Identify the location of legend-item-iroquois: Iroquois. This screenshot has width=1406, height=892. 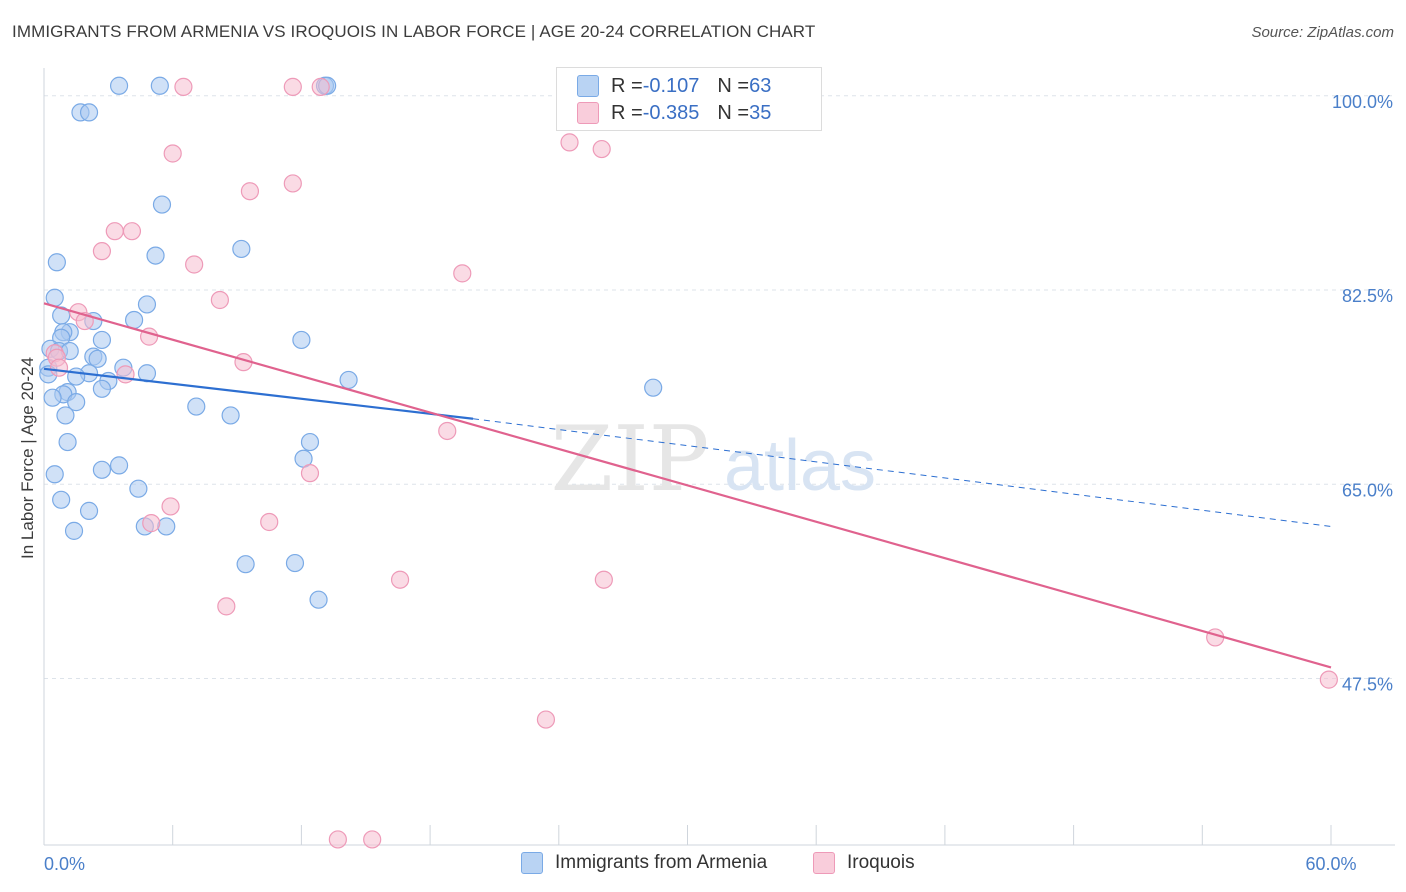
(864, 863).